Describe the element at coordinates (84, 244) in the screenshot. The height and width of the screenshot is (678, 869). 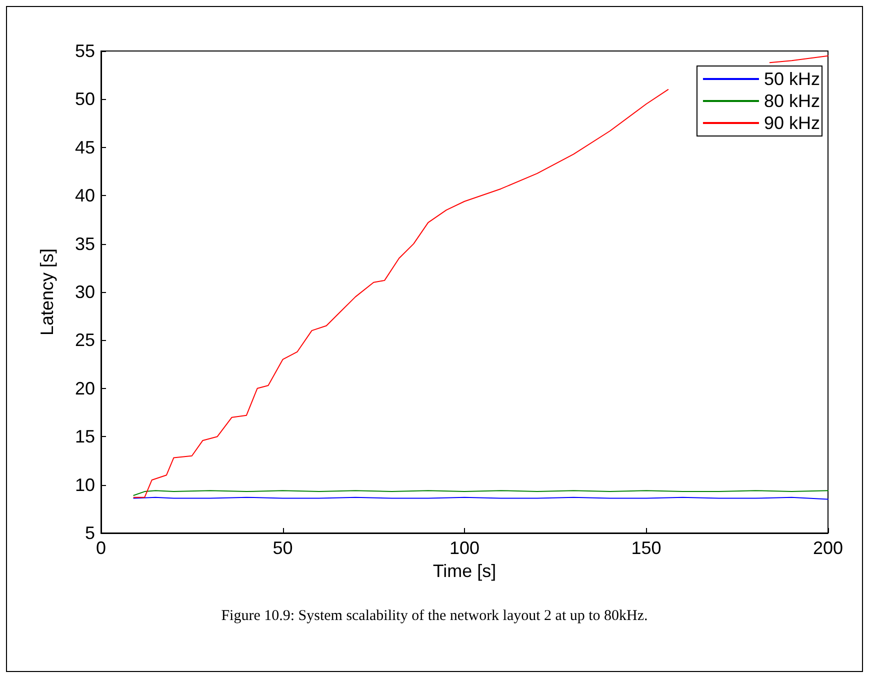
I see `y-tick-label: 35` at that location.